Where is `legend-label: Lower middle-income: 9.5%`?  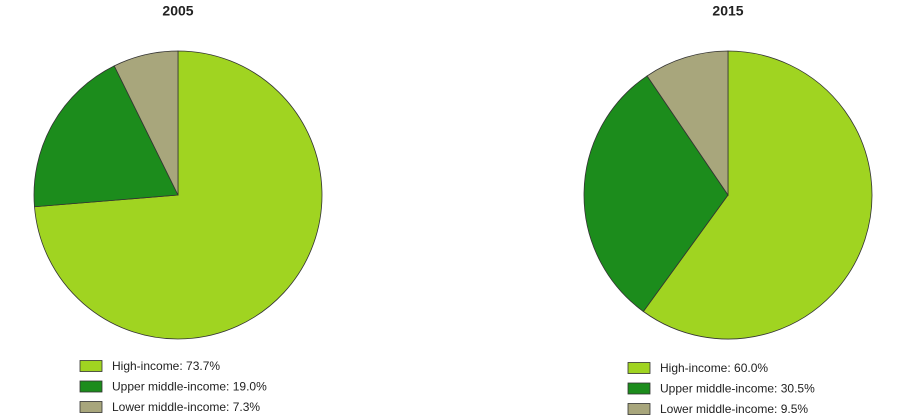 legend-label: Lower middle-income: 9.5% is located at coordinates (734, 409).